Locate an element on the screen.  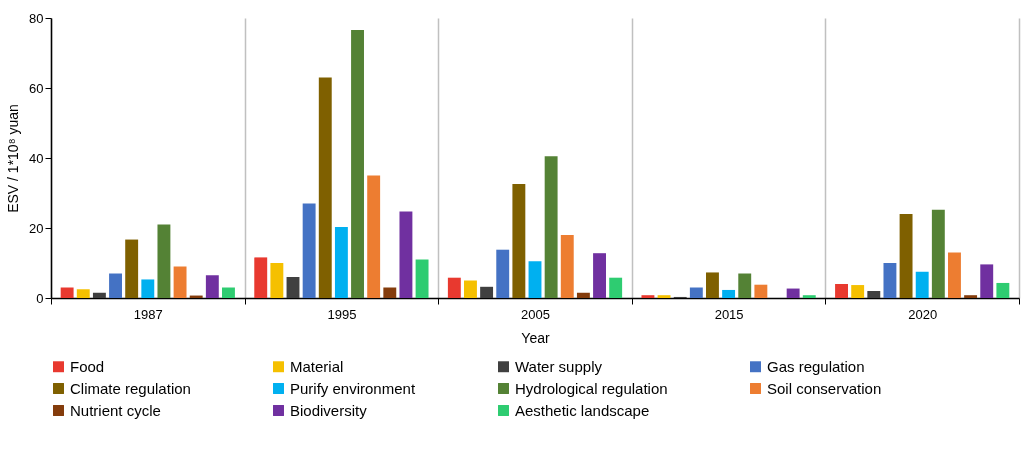
legend-label: Purify environment is located at coordinates (353, 388).